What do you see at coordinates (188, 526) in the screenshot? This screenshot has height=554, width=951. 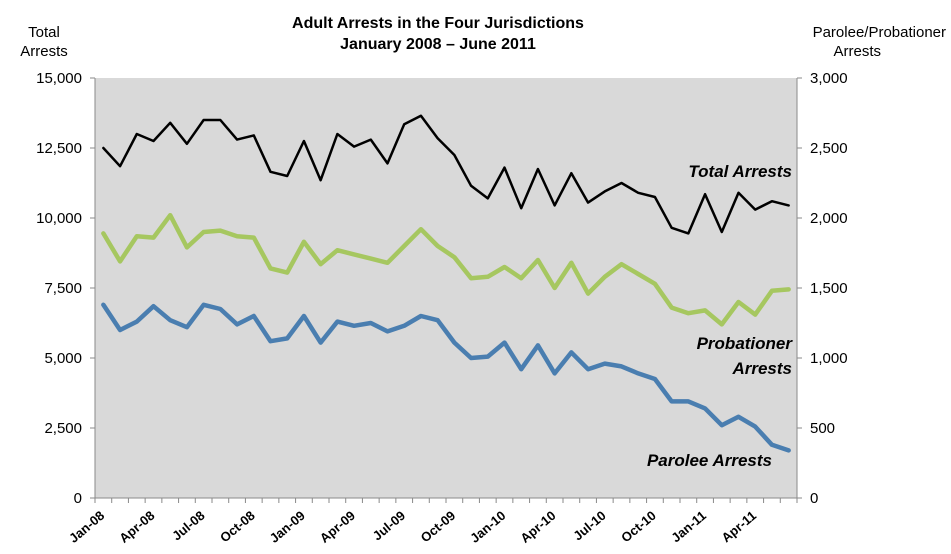 I see `x-tick-label: Jul-08` at bounding box center [188, 526].